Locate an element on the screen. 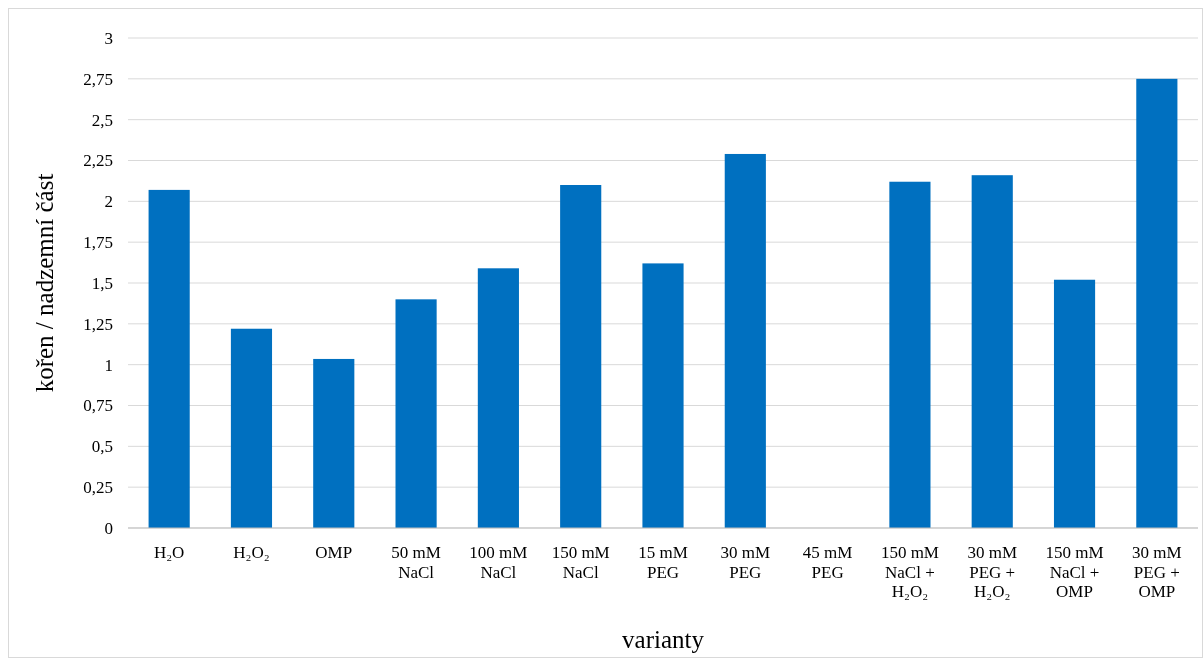 Image resolution: width=1203 pixels, height=658 pixels. x-tick-label: H₂O₂ is located at coordinates (251, 552).